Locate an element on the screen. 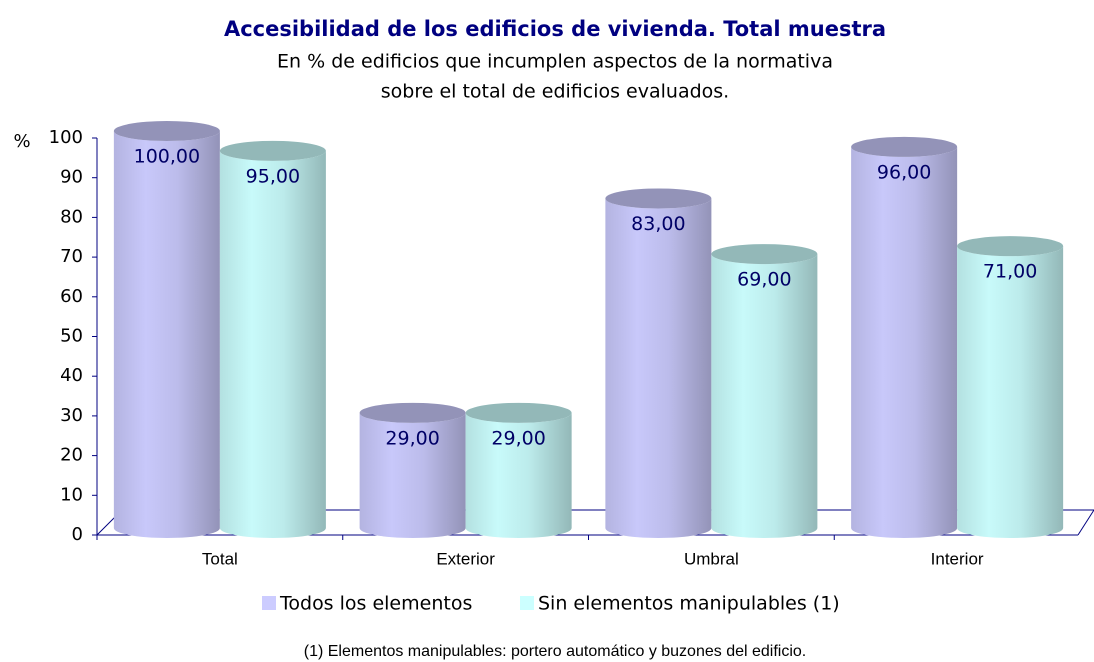  y-tick-label: 80 is located at coordinates (71, 216).